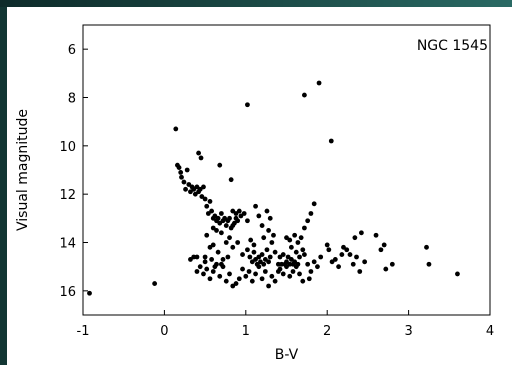  What do you see at coordinates (67, 244) in the screenshot?
I see `y-tick-label: 14` at bounding box center [67, 244].